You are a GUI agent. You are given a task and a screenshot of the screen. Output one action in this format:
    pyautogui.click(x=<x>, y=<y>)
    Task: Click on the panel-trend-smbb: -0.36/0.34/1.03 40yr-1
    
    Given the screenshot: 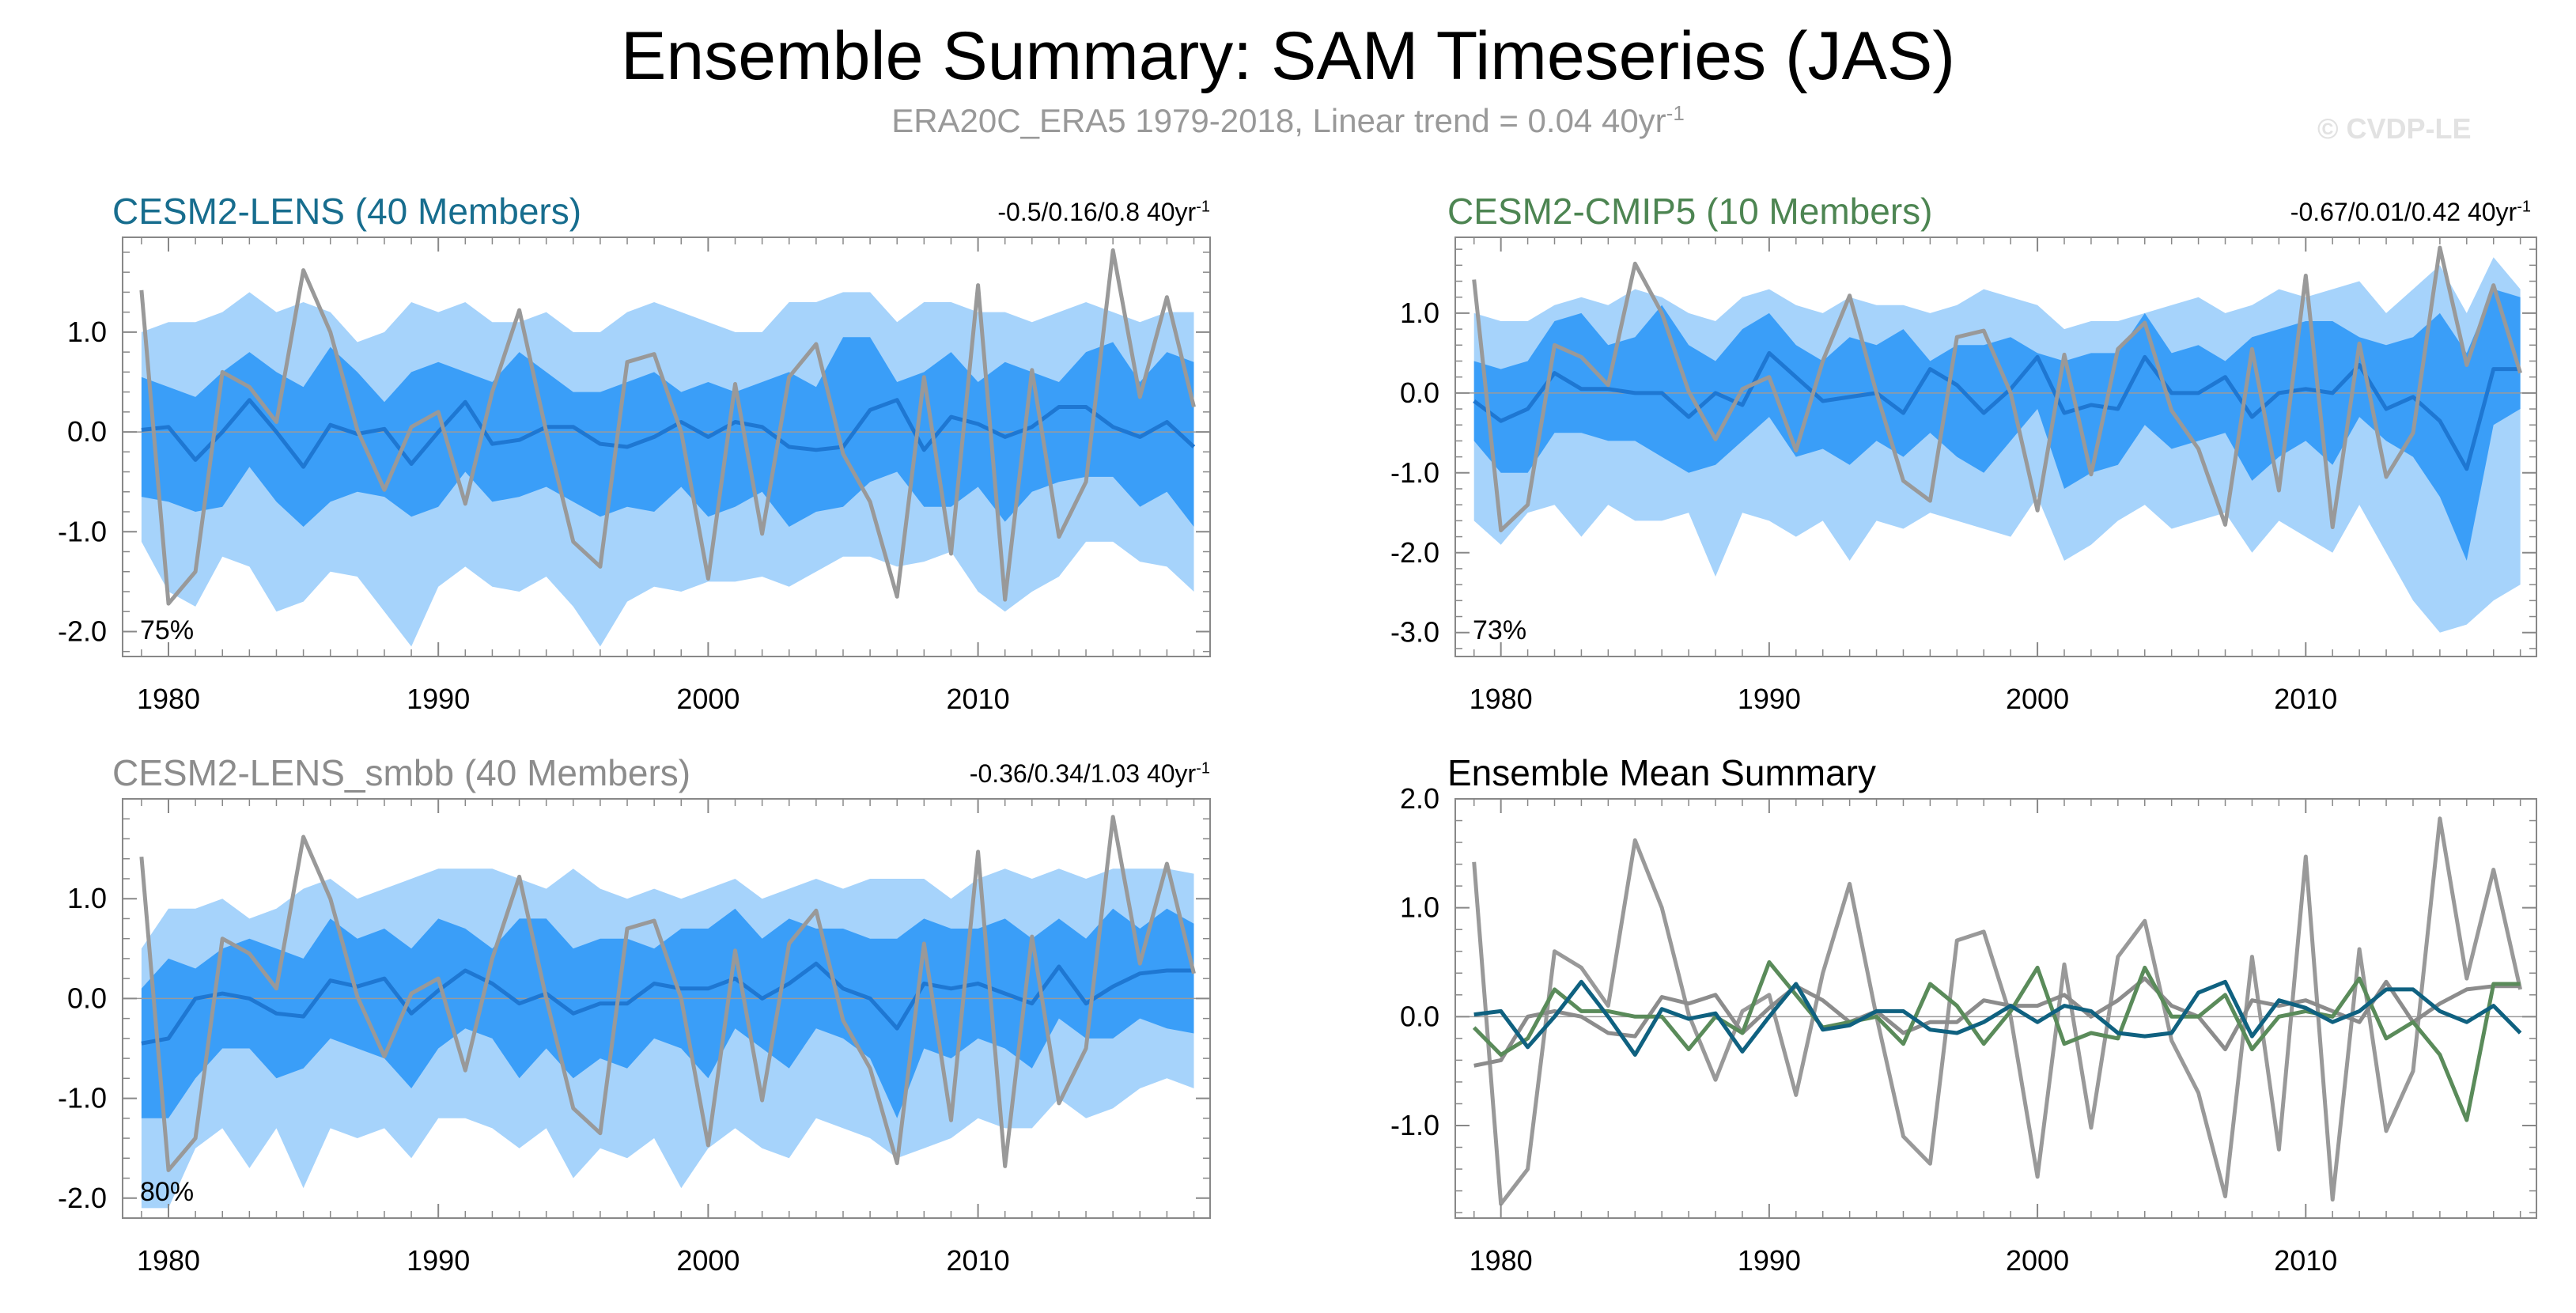 What is the action you would take?
    pyautogui.click(x=1000, y=774)
    